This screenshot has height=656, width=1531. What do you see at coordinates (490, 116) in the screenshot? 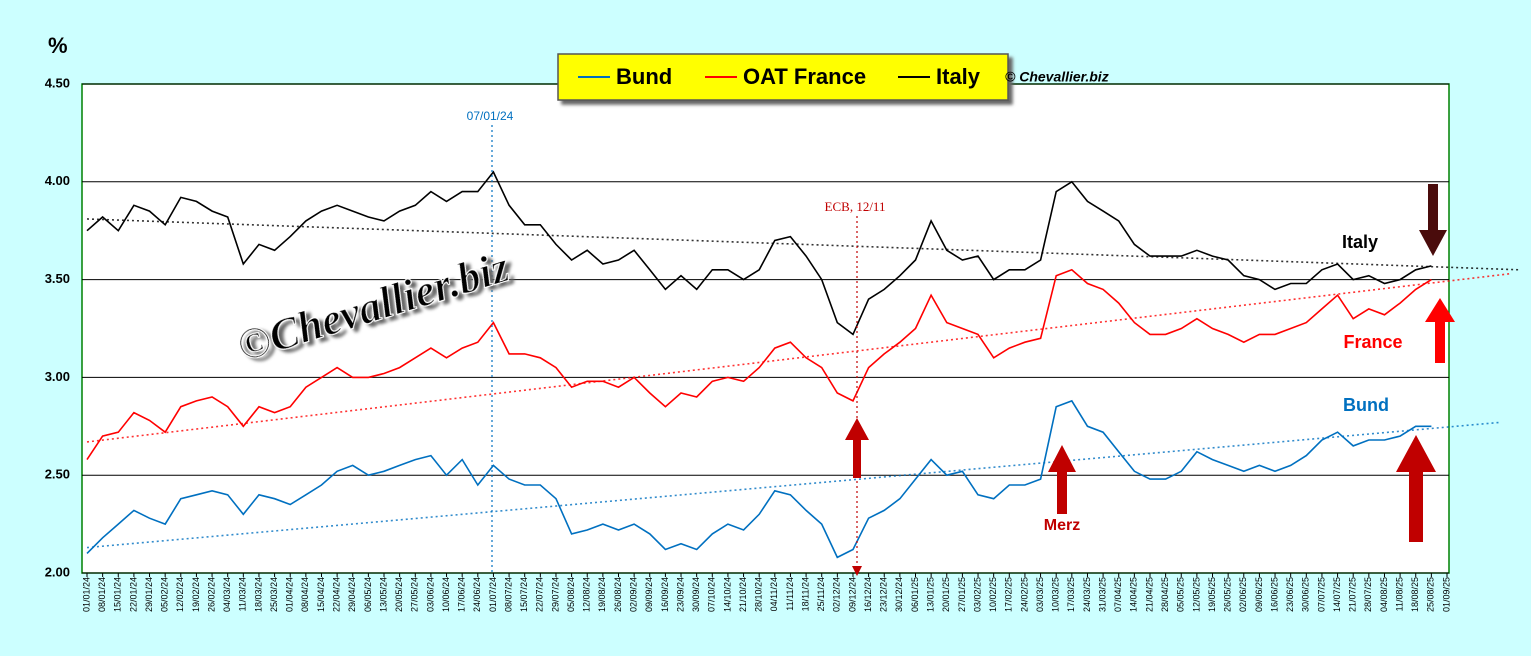
I see `annotation: 07/01/24` at bounding box center [490, 116].